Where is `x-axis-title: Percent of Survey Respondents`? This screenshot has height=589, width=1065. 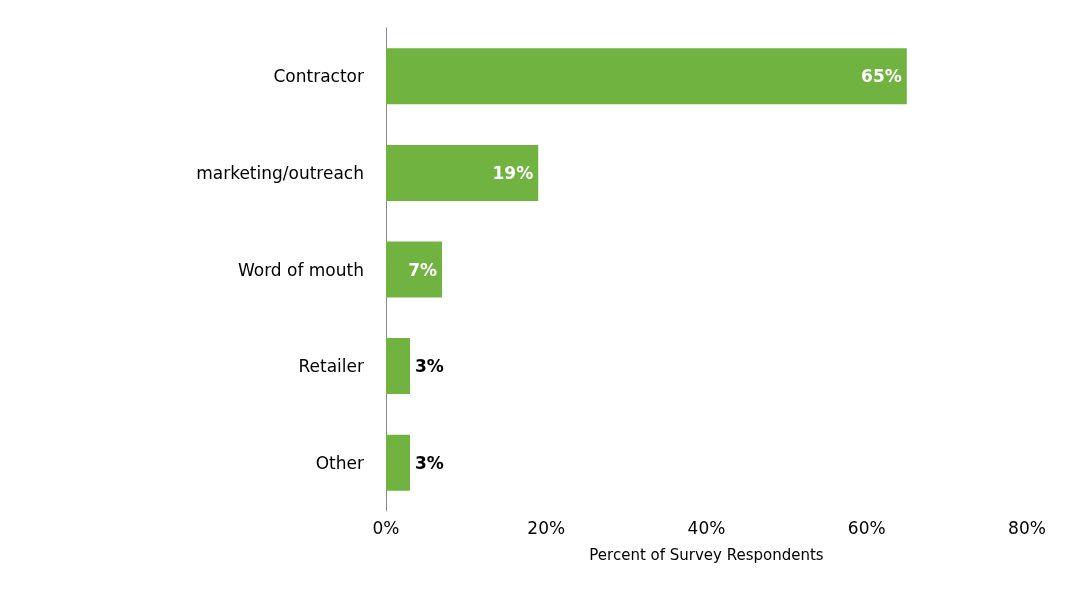
x-axis-title: Percent of Survey Respondents is located at coordinates (706, 554).